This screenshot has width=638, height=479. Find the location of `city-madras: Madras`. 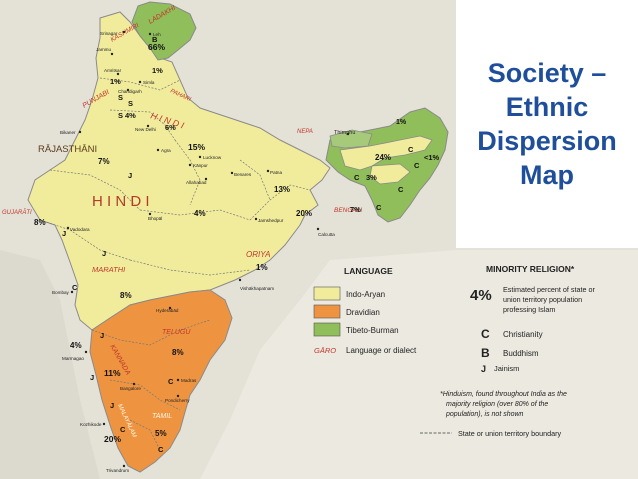

city-madras: Madras is located at coordinates (189, 380).